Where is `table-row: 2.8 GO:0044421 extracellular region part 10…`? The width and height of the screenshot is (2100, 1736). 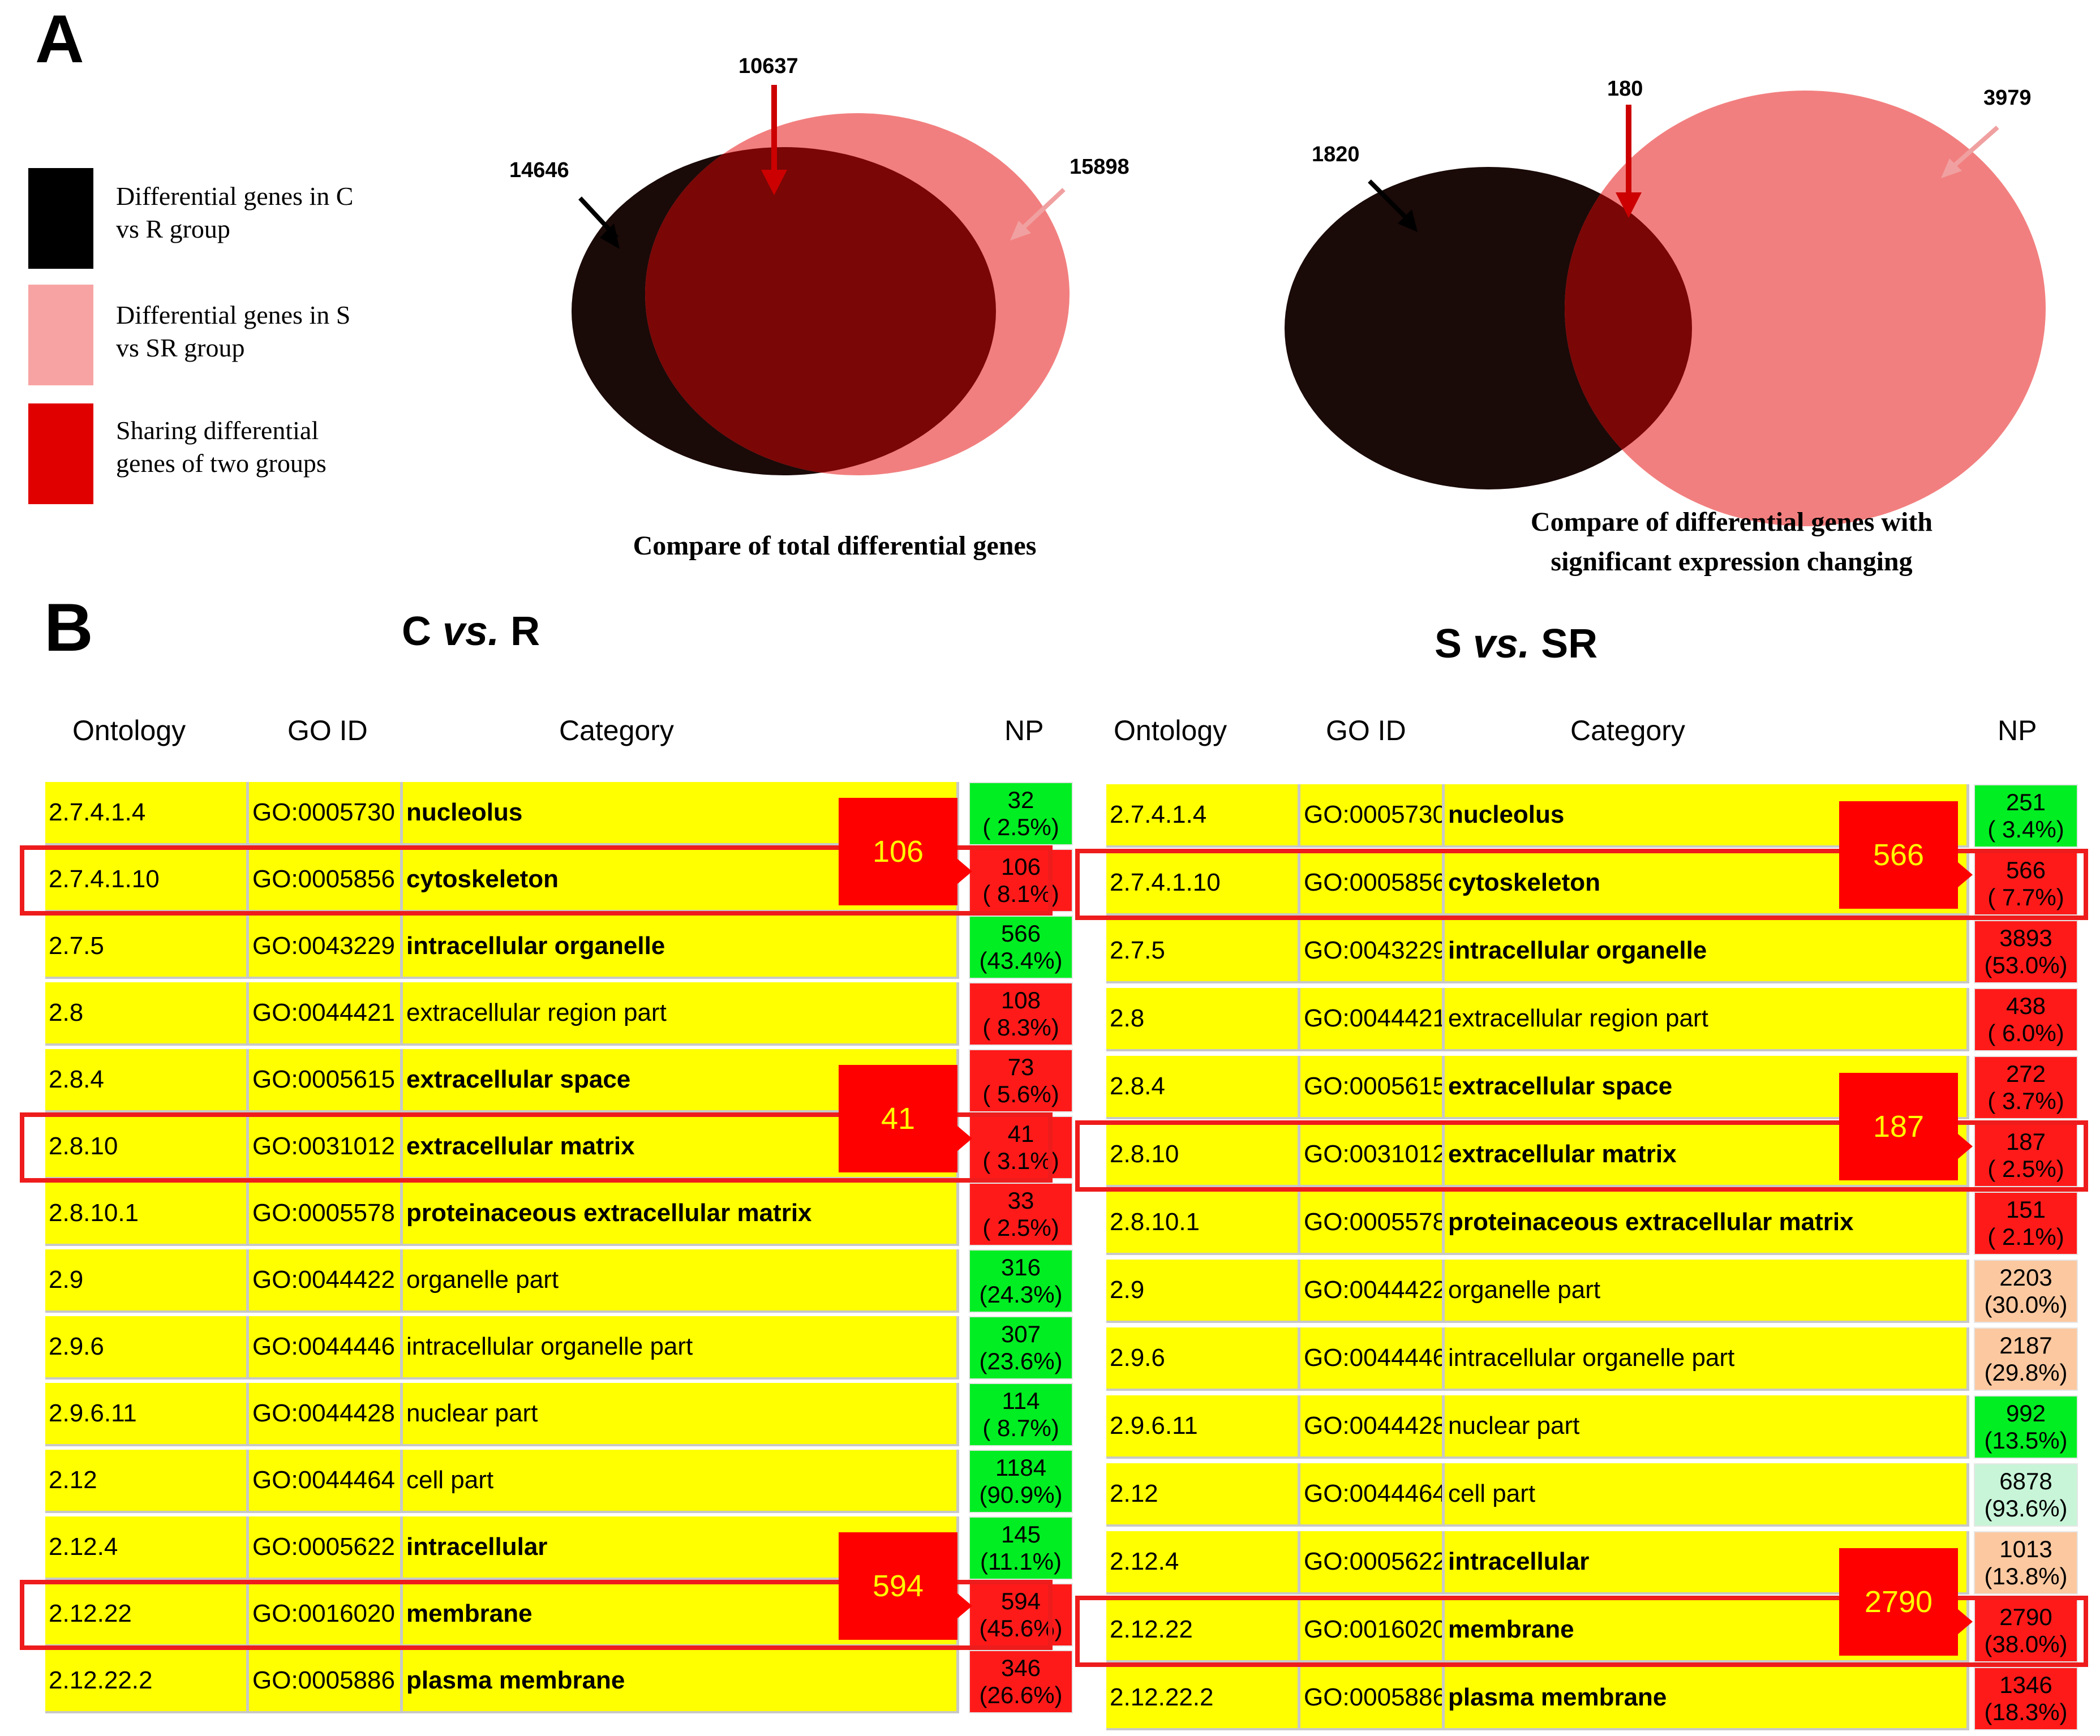
table-row: 2.8 GO:0044421 extracellular region part 10… is located at coordinates (1050, 1015).